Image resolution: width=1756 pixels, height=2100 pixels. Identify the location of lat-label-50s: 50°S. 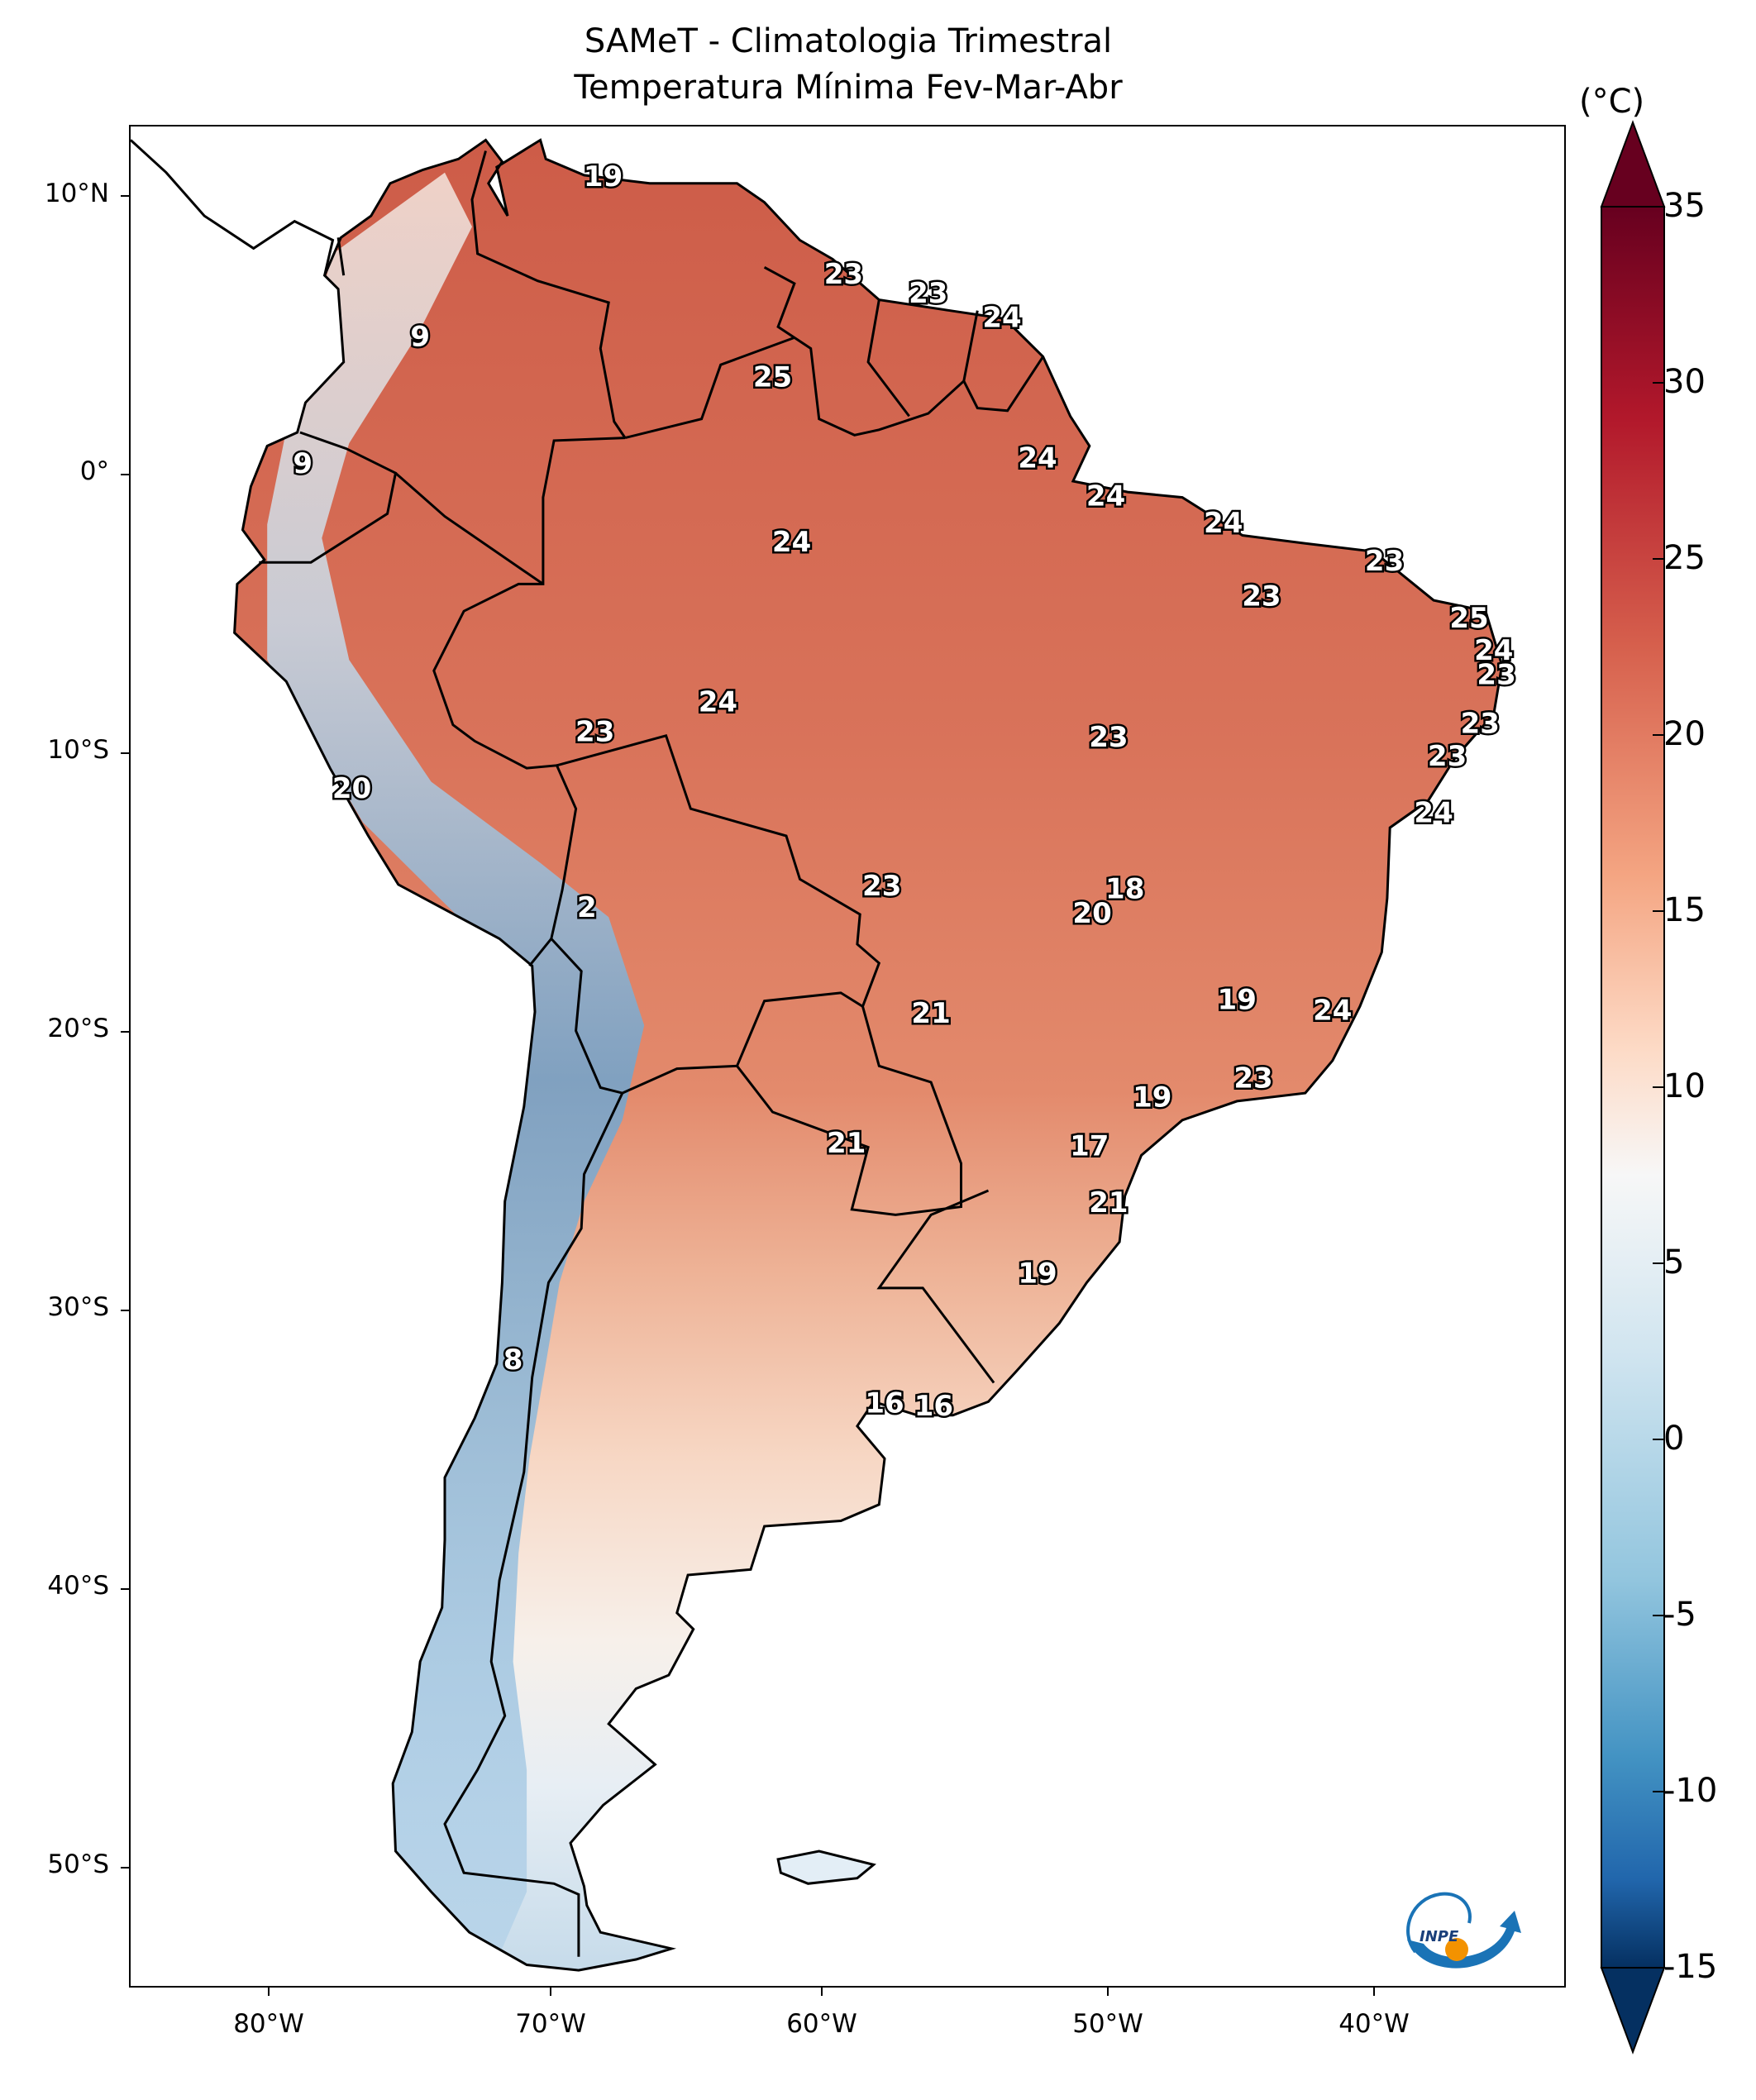
(78, 1864).